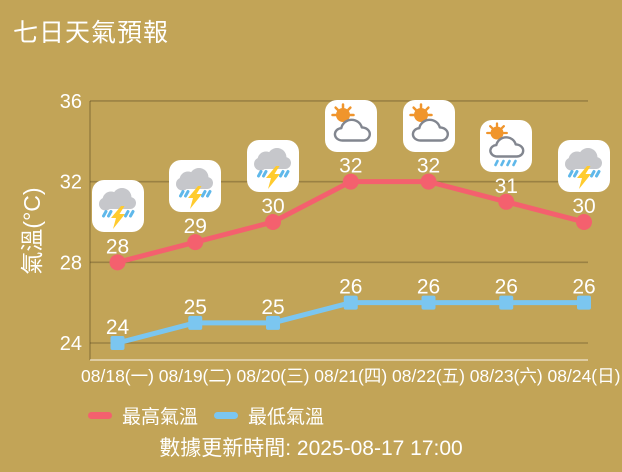 This screenshot has height=472, width=622. What do you see at coordinates (584, 376) in the screenshot?
I see `x-tick-label: 08/24(日)` at bounding box center [584, 376].